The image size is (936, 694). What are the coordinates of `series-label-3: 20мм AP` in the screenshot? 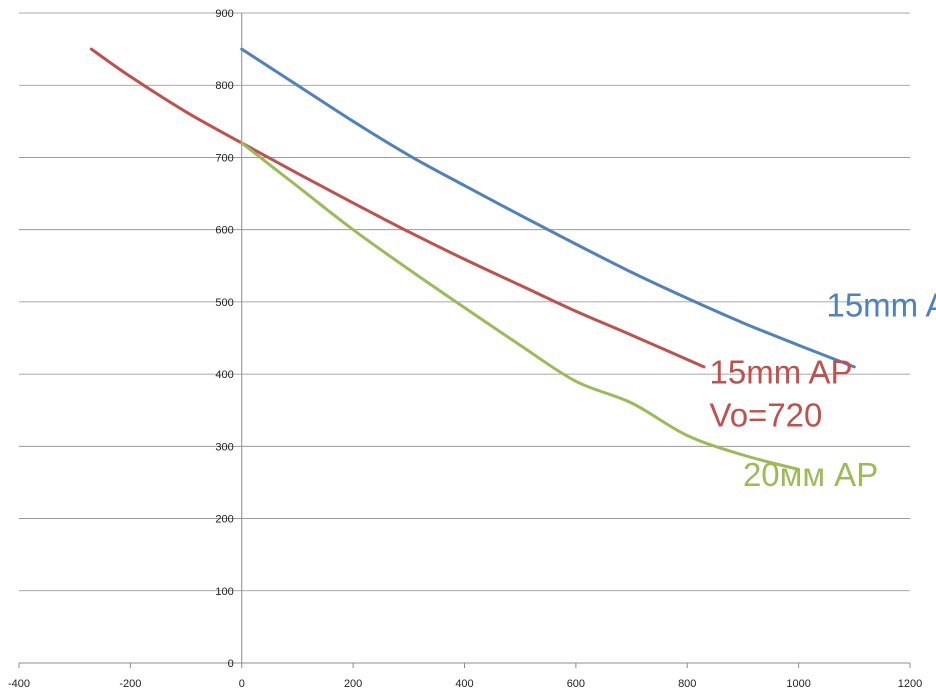 It's located at (810, 474).